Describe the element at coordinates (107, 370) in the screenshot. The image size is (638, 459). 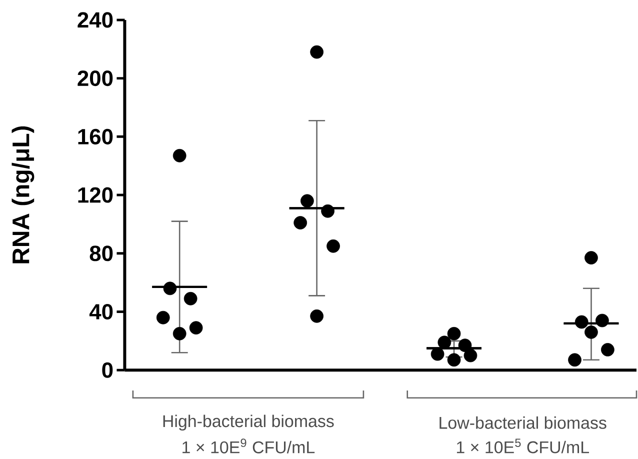
I see `y-tick-label: 0` at that location.